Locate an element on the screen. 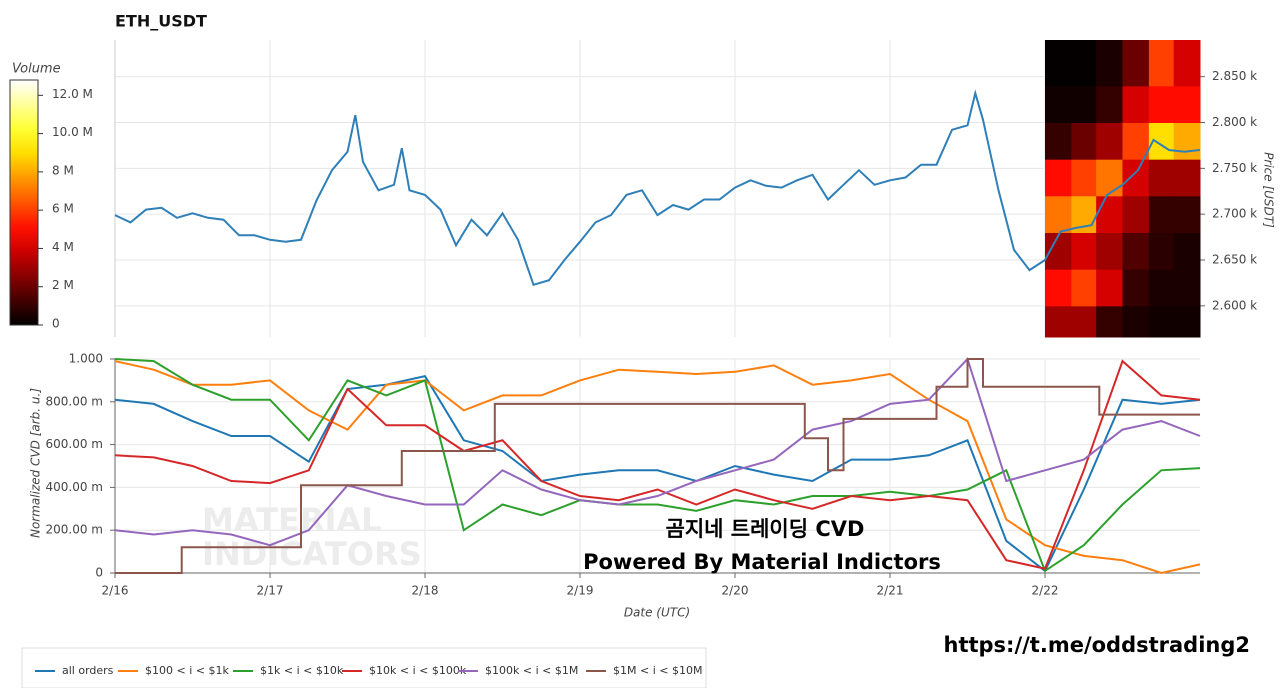 The image size is (1280, 688). x-tick-label: 2/16 is located at coordinates (115, 591).